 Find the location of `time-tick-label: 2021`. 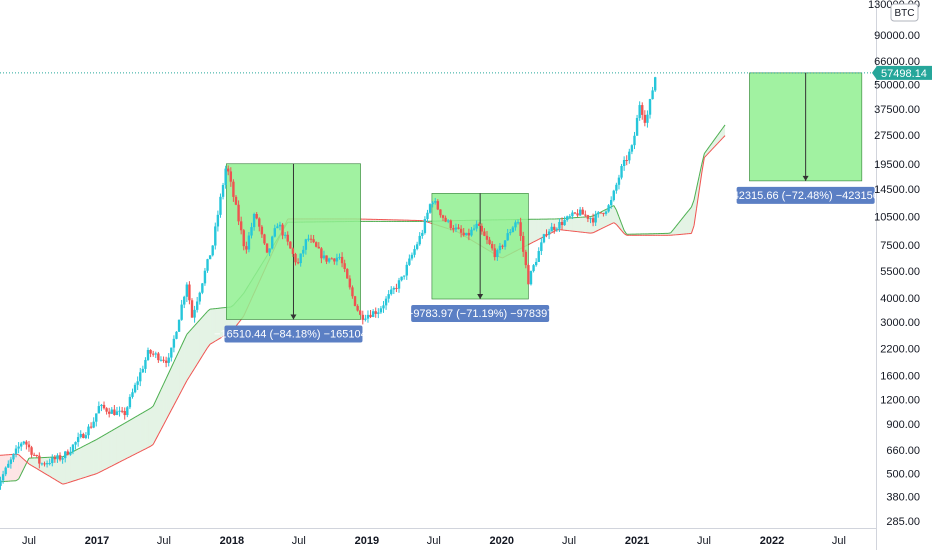

time-tick-label: 2021 is located at coordinates (637, 541).